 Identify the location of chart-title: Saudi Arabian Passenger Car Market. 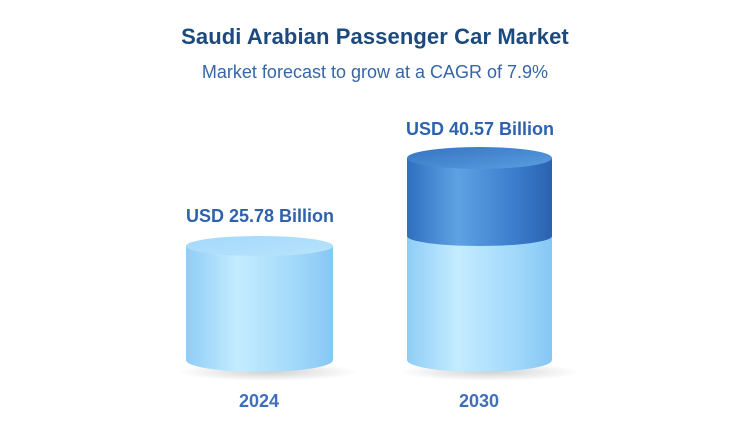
(375, 36).